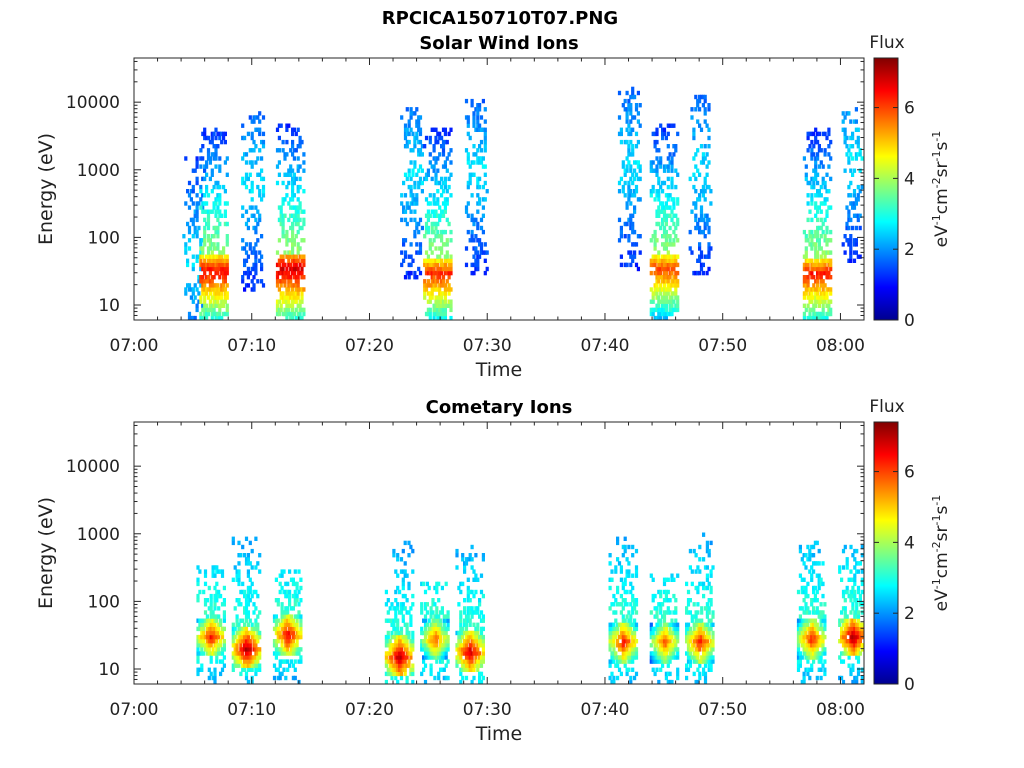 The image size is (1024, 768). What do you see at coordinates (840, 346) in the screenshot?
I see `x-tick-label: 08:00` at bounding box center [840, 346].